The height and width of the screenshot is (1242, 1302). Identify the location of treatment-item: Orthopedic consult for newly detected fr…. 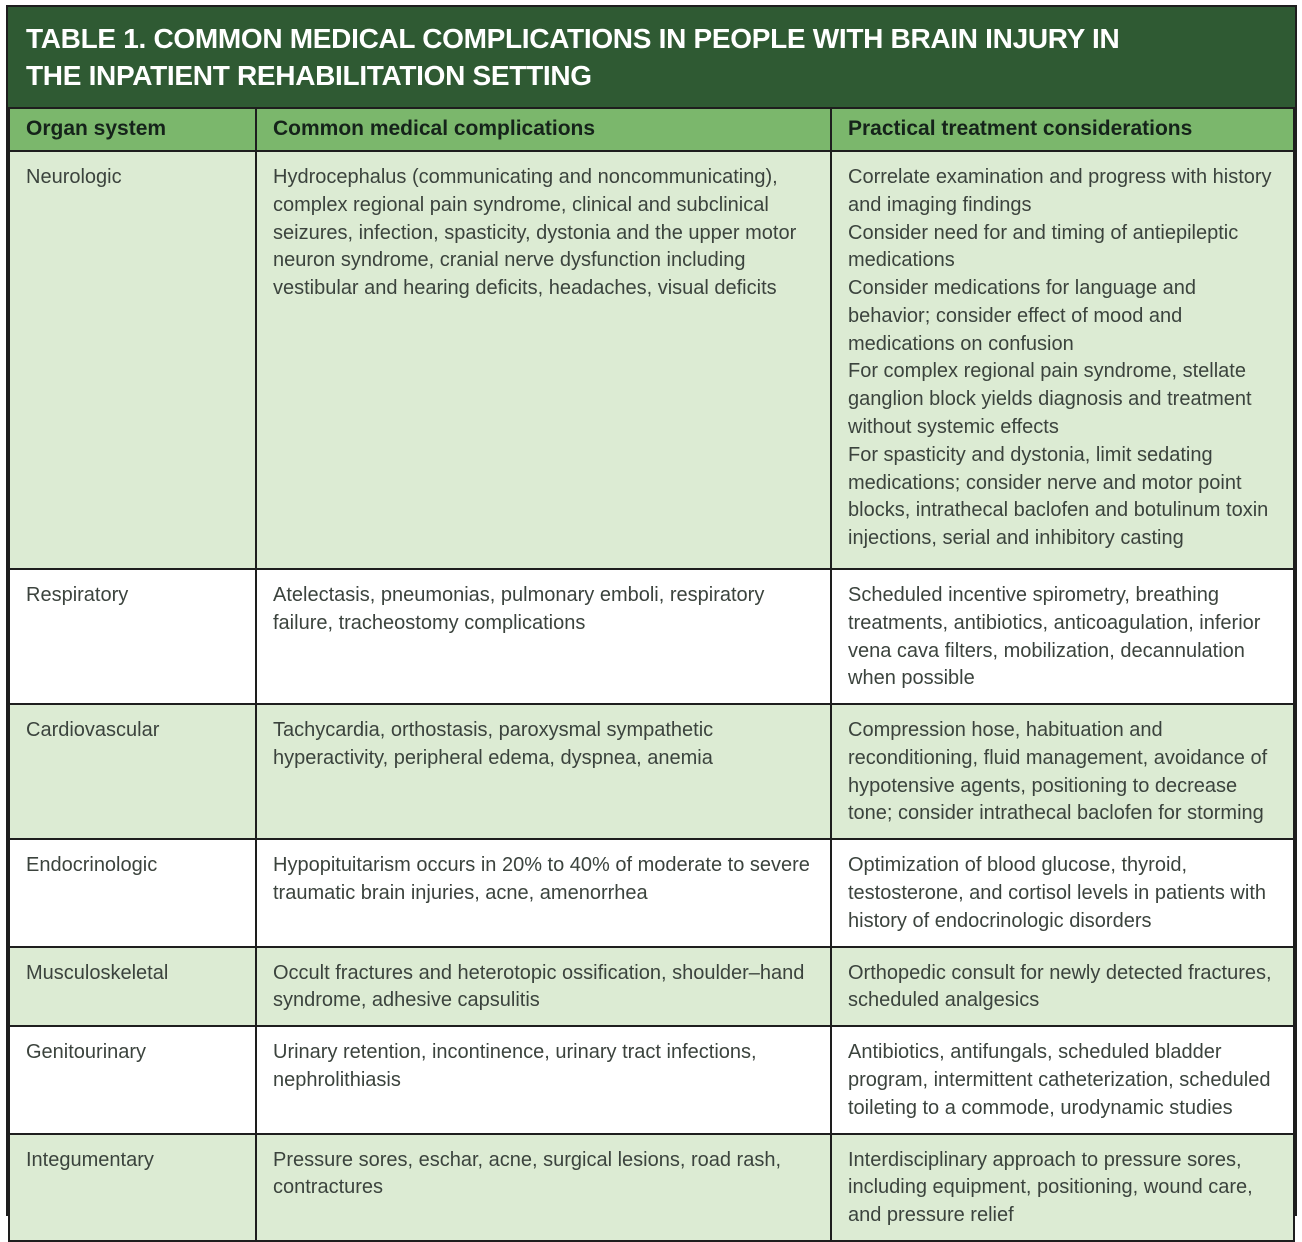
(1060, 986).